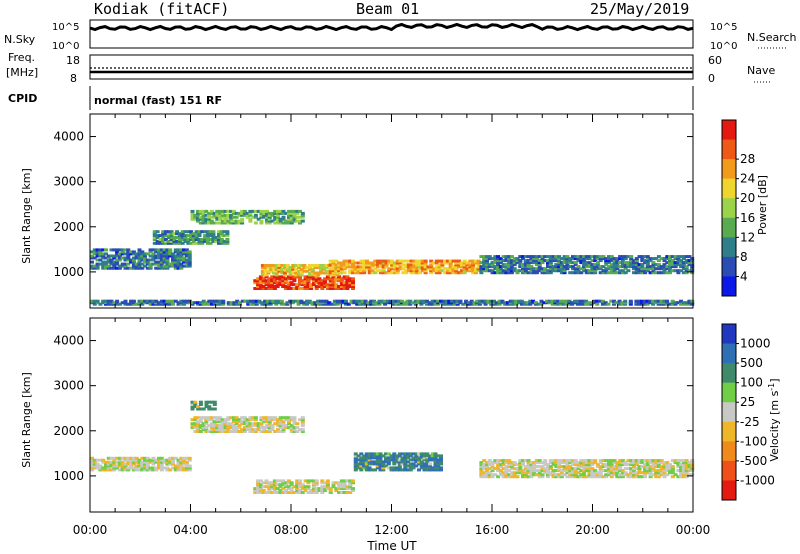  What do you see at coordinates (65, 46) in the screenshot?
I see `nsky-tick-bottom: 10^0` at bounding box center [65, 46].